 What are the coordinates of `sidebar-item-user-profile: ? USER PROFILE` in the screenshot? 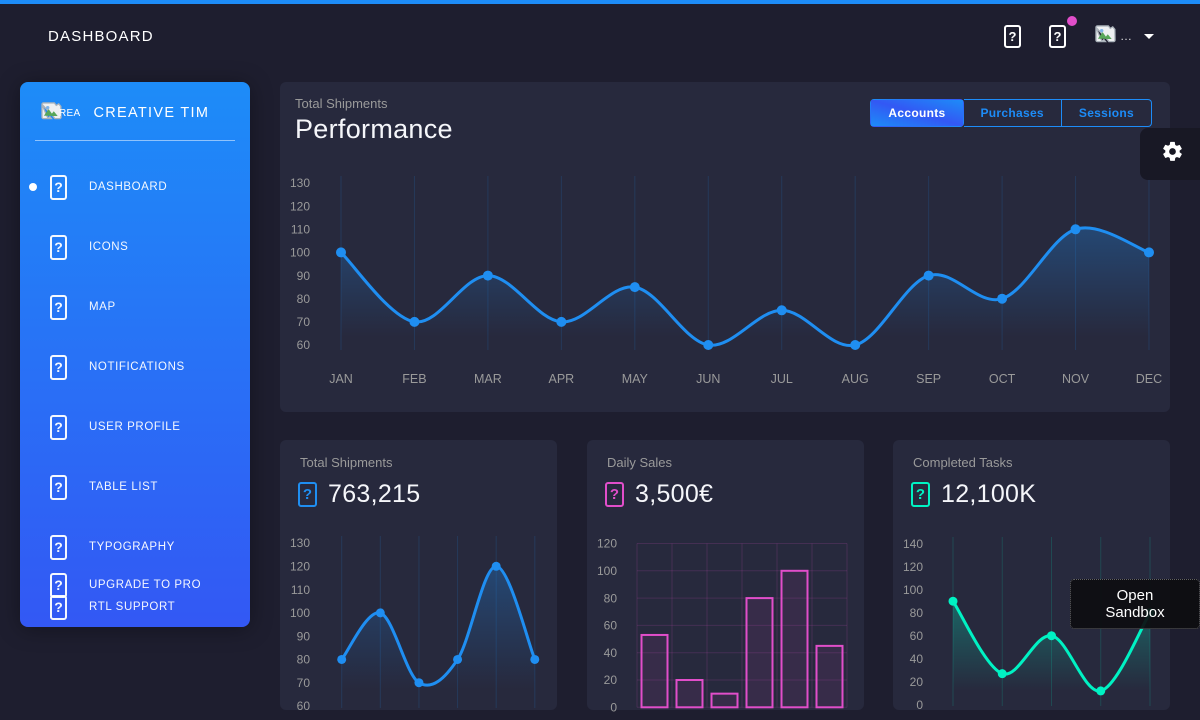 It's located at (135, 427).